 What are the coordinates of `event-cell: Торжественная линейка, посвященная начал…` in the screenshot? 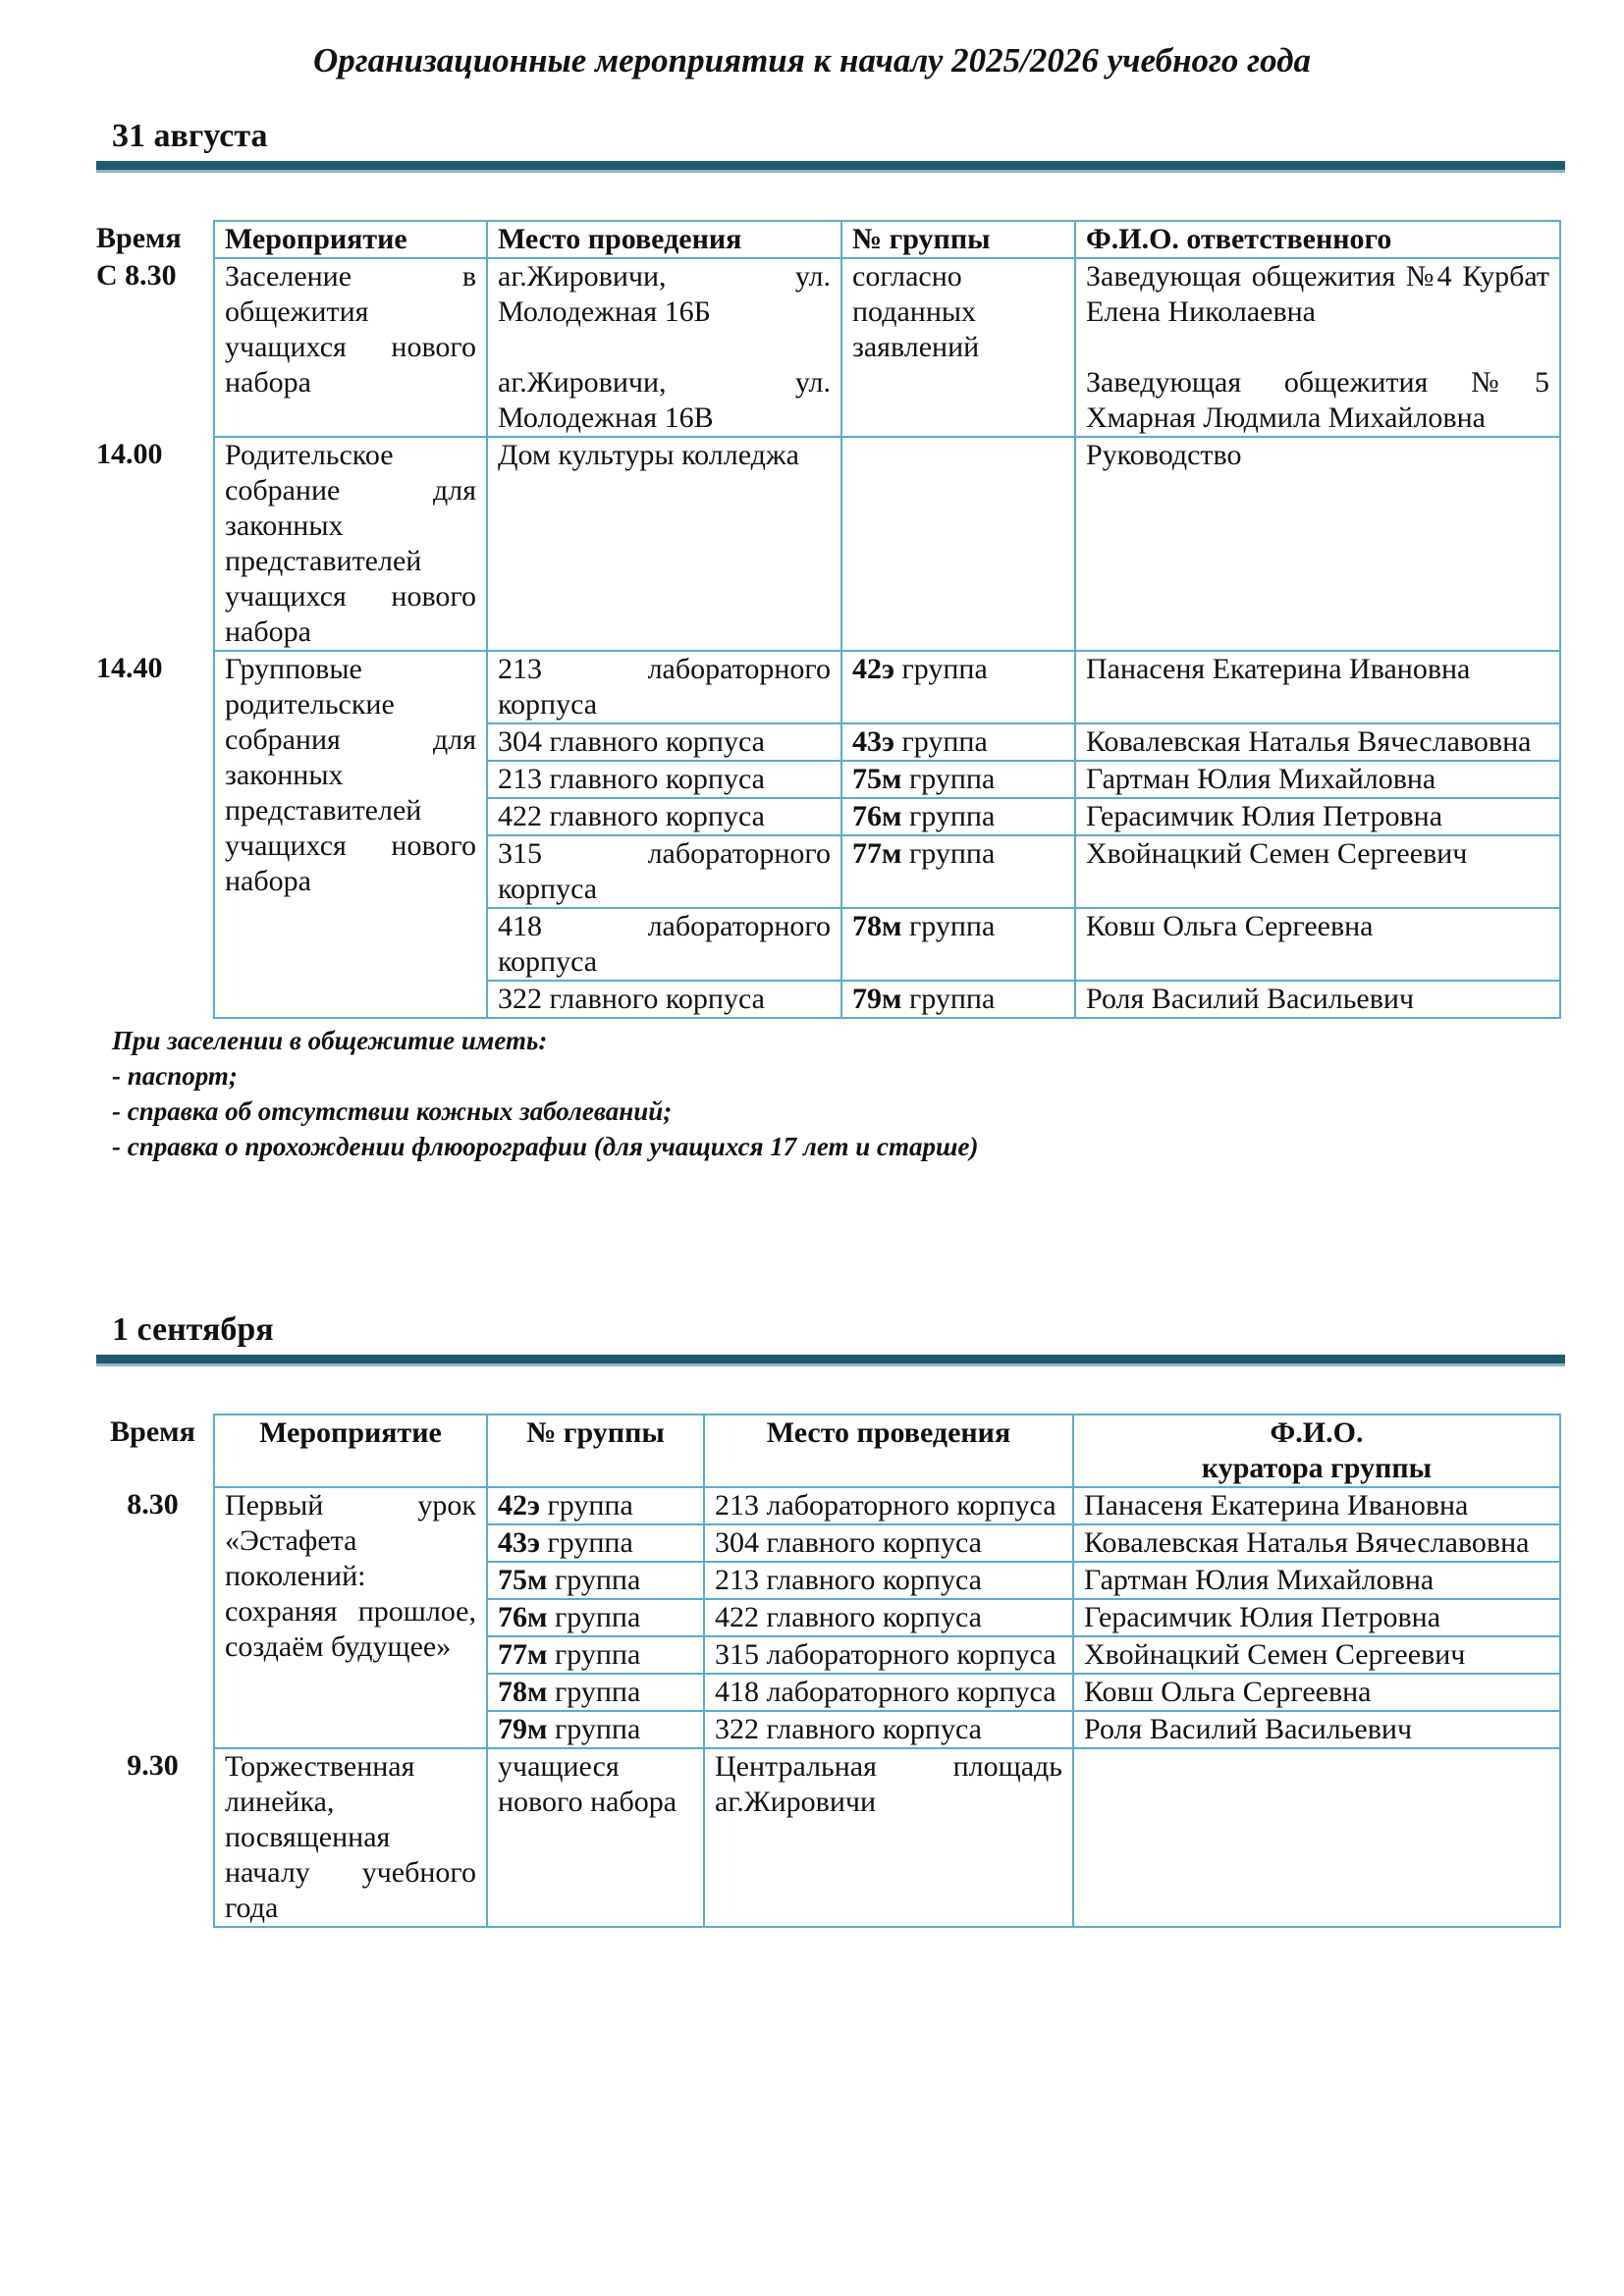 It's located at (350, 1838).